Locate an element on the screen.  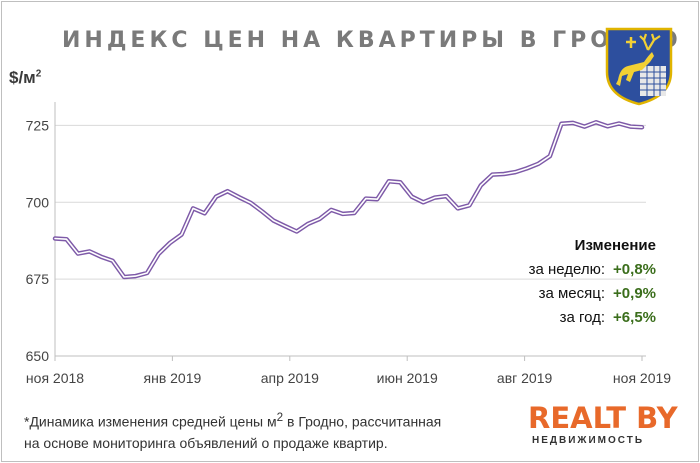
change-label: за месяц: is located at coordinates (572, 293).